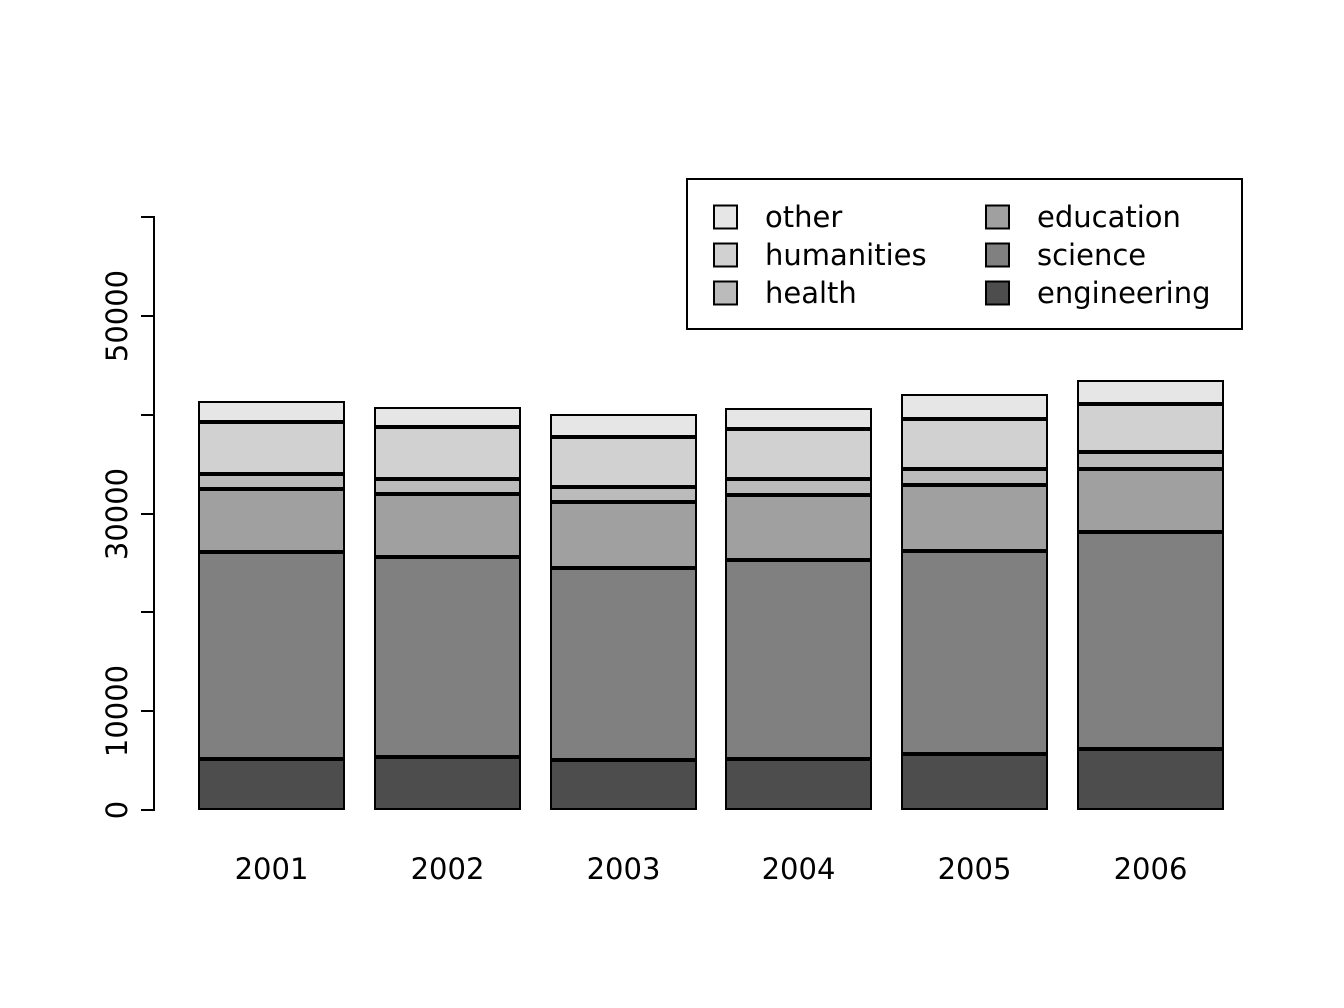 This screenshot has width=1344, height=1008. Describe the element at coordinates (798, 418) in the screenshot. I see `bar-segment-other-2004` at that location.